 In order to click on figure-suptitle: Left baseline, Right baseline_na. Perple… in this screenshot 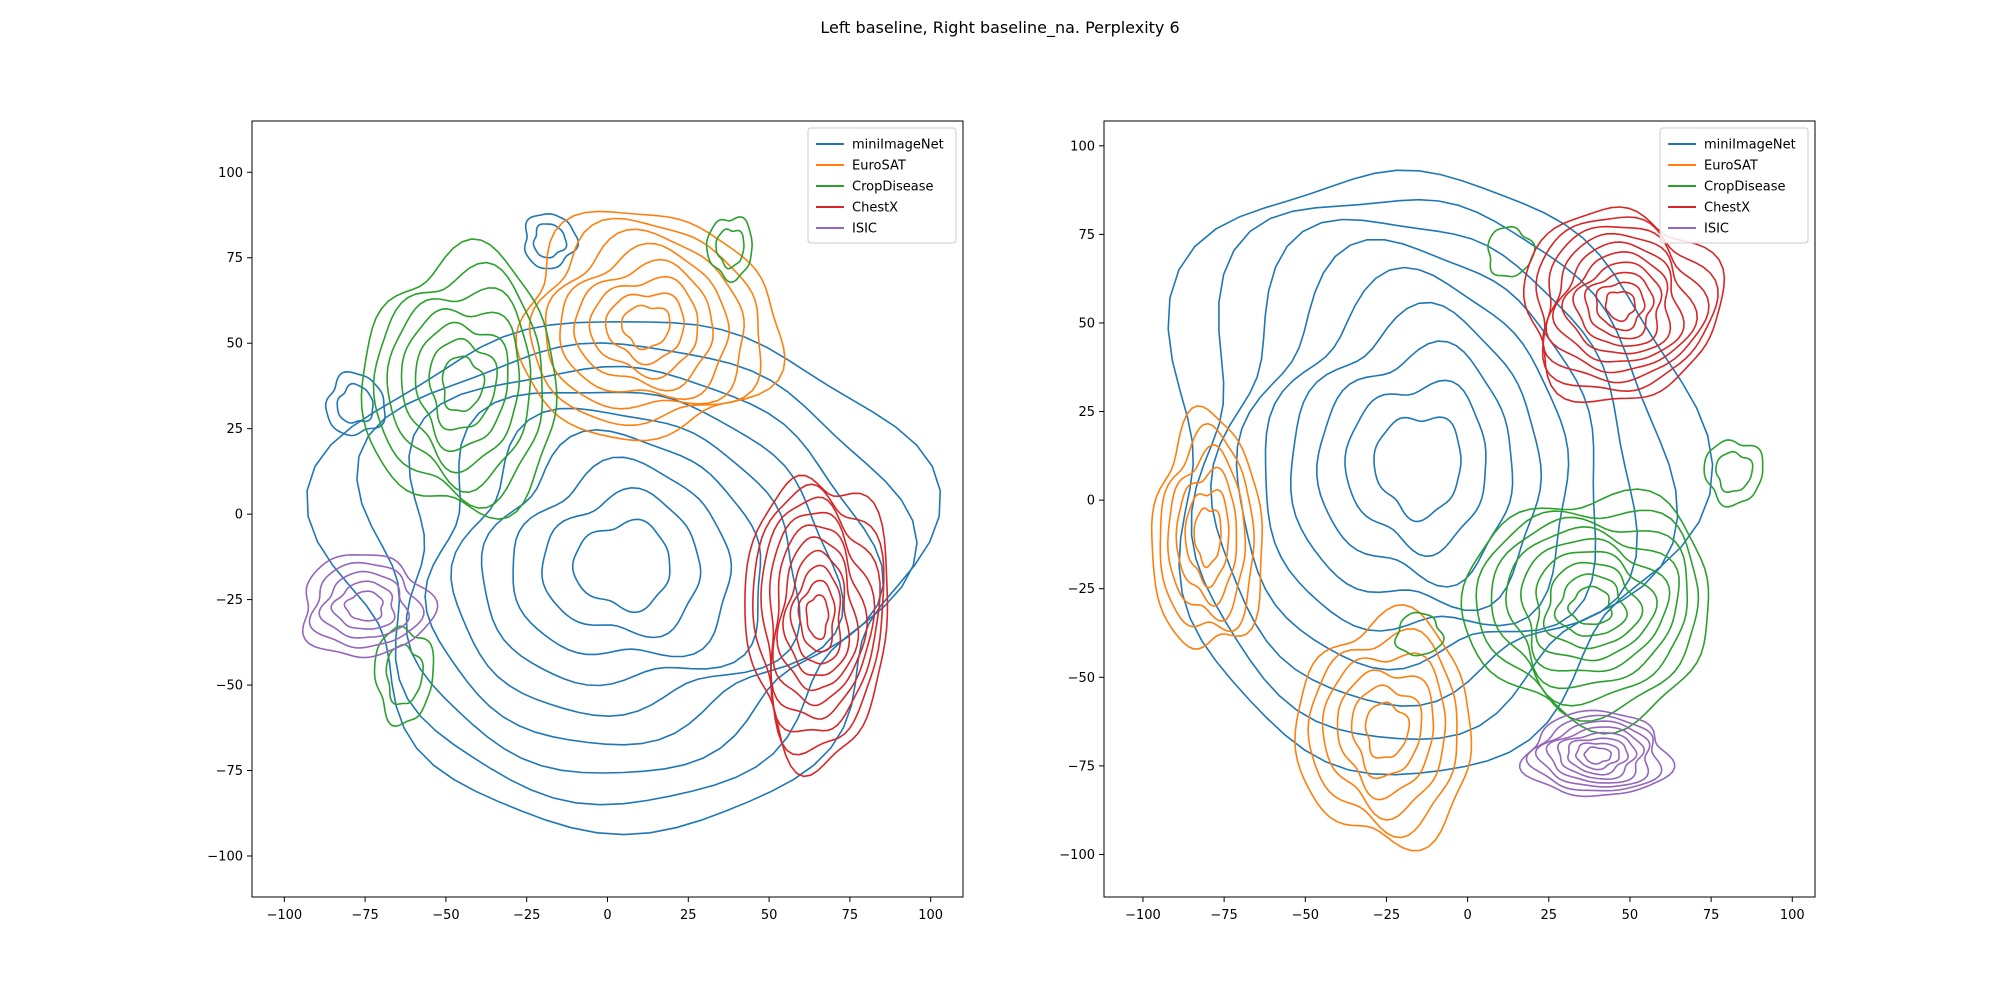, I will do `click(999, 28)`.